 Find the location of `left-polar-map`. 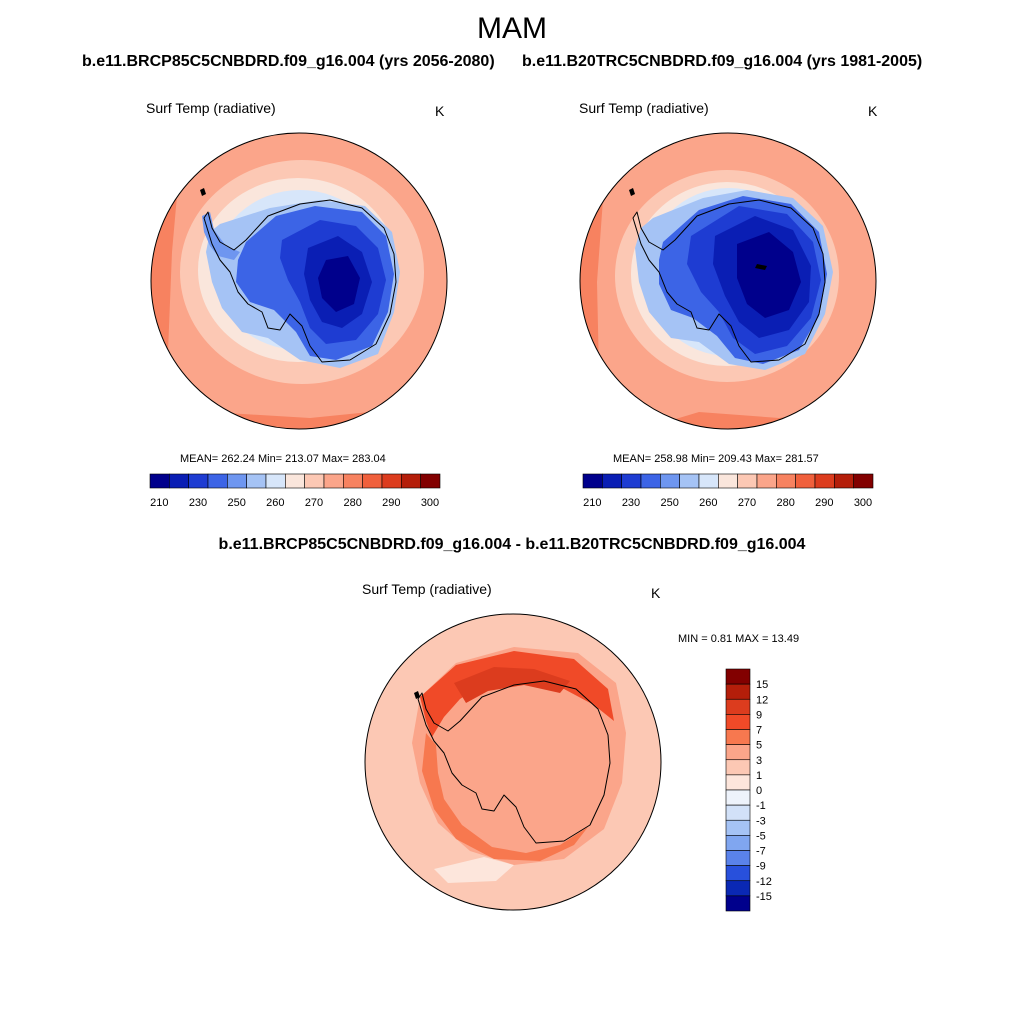

left-polar-map is located at coordinates (299, 281).